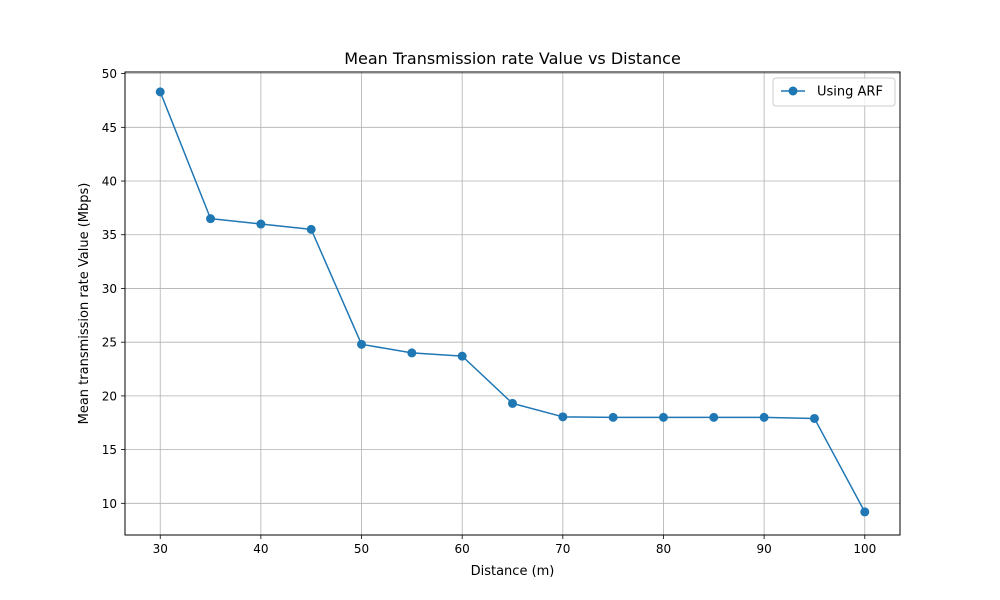  Describe the element at coordinates (109, 450) in the screenshot. I see `y-tick-label: 15` at that location.